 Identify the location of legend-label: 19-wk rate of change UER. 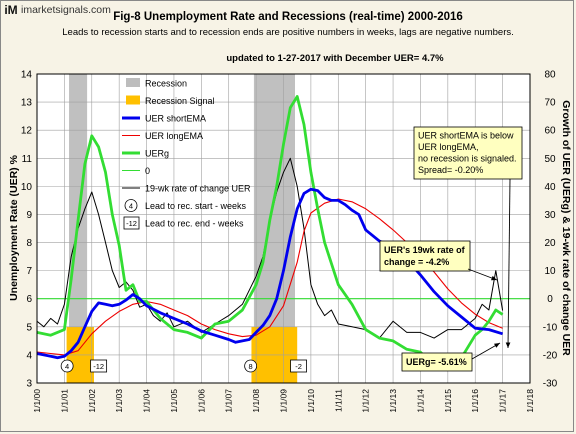
(198, 189).